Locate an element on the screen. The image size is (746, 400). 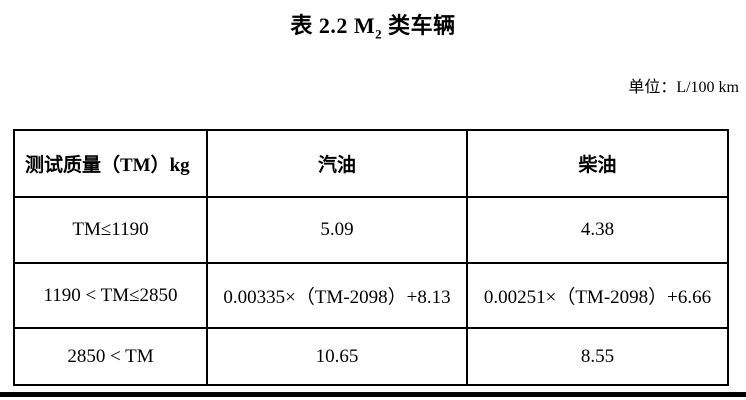
cell-mass-range: 1190 < TM≤2850 is located at coordinates (110, 295).